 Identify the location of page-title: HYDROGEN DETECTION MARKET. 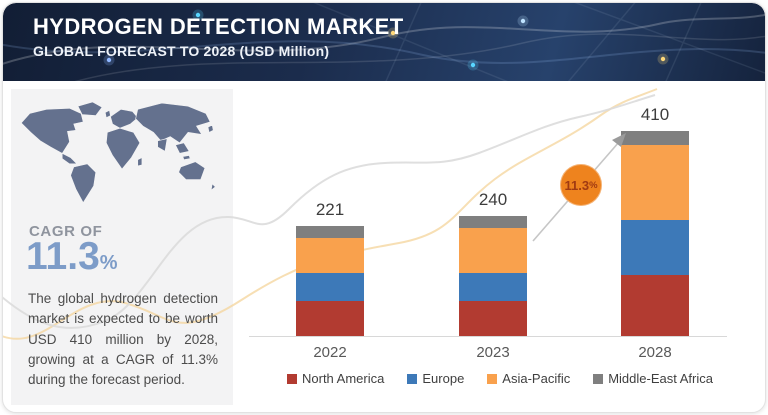
(218, 26).